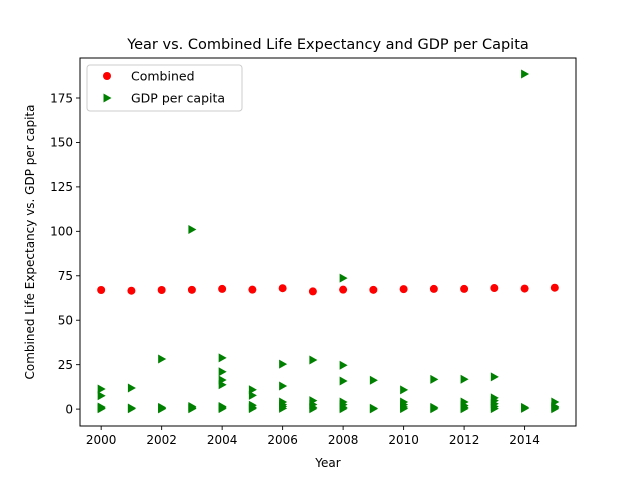  Describe the element at coordinates (328, 289) in the screenshot. I see `combined-series` at that location.